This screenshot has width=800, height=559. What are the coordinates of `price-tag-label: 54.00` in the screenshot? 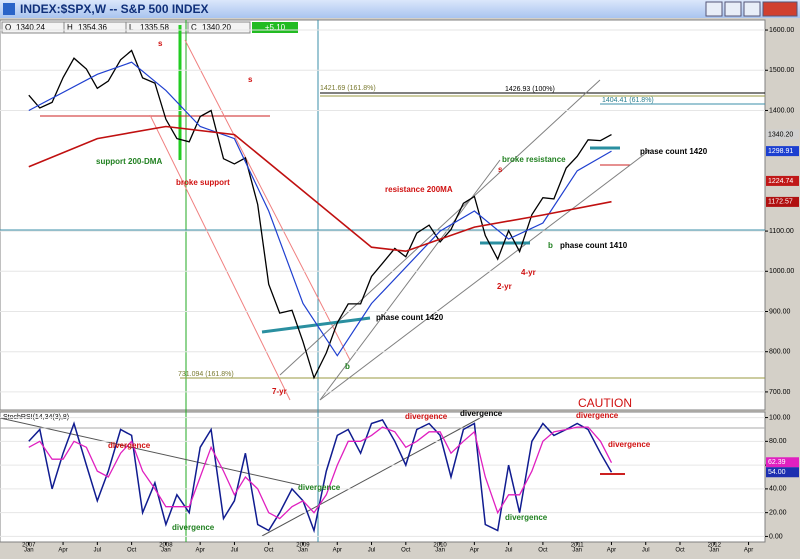 It's located at (777, 472).